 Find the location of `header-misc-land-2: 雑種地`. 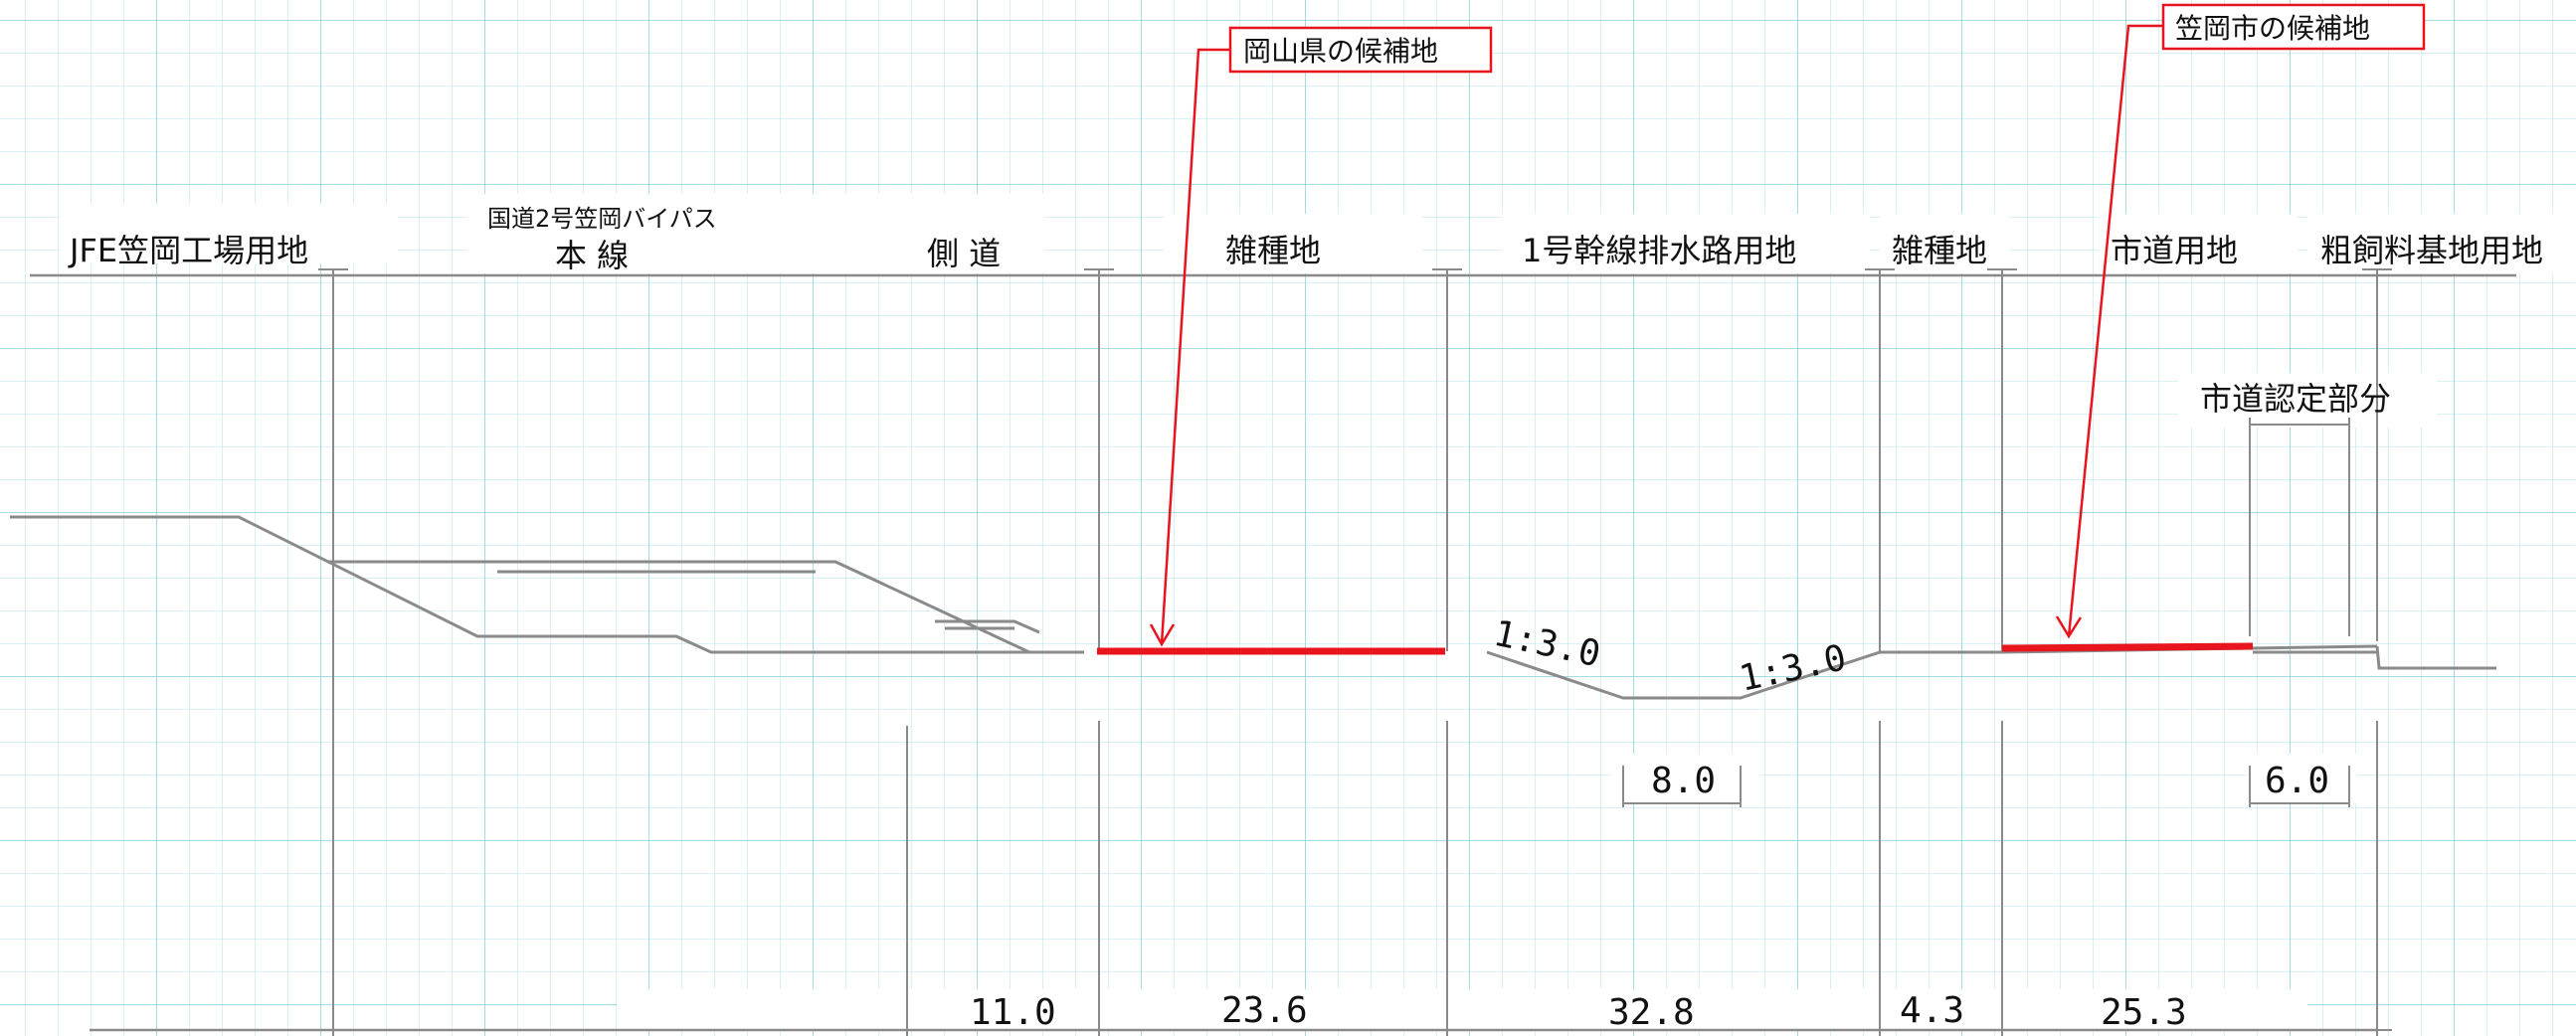

header-misc-land-2: 雑種地 is located at coordinates (1939, 251).